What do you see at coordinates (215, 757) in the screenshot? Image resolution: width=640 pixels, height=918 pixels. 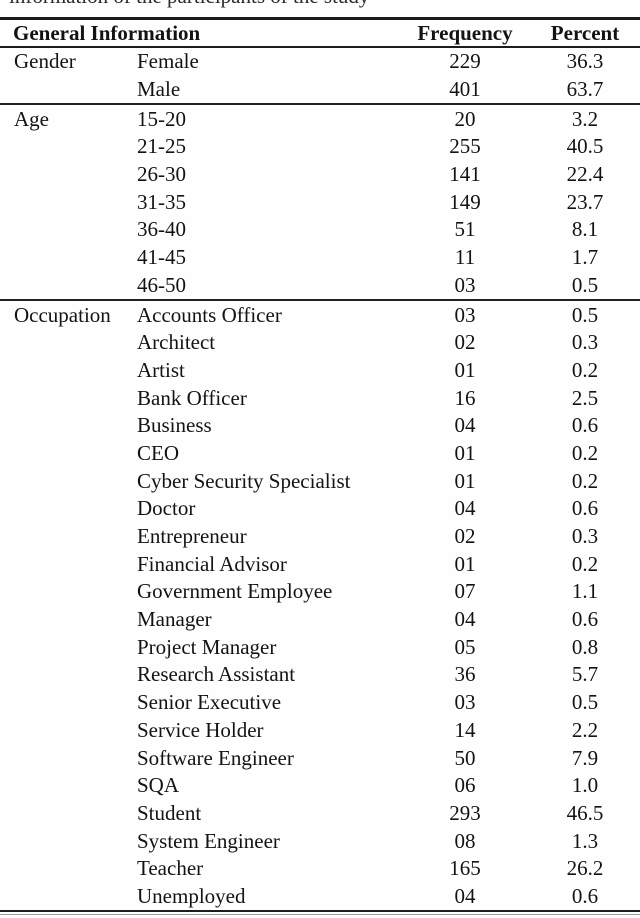 I see `item-cell: Software Engineer` at bounding box center [215, 757].